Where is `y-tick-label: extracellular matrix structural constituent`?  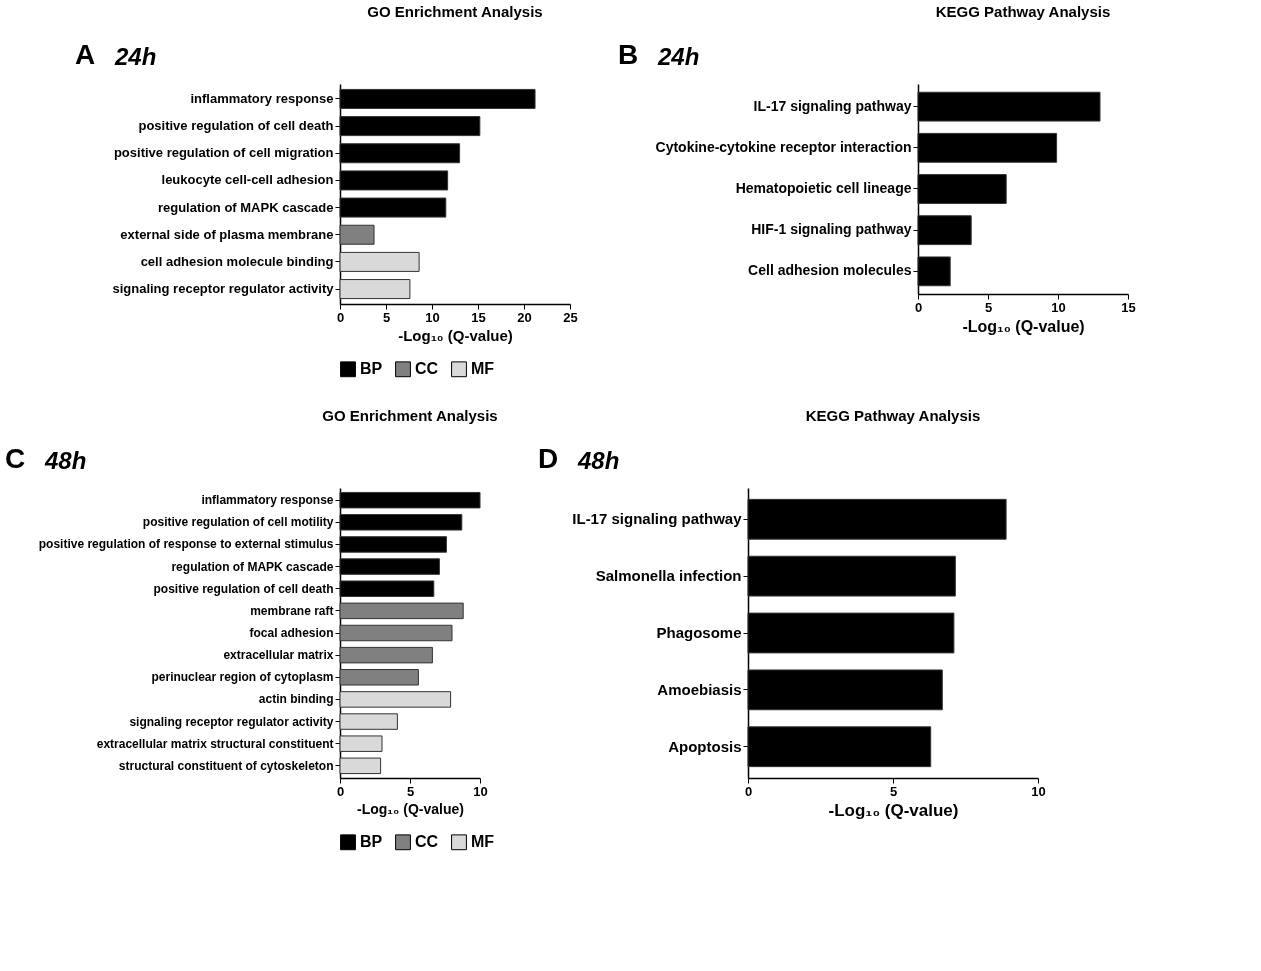 y-tick-label: extracellular matrix structural constituent is located at coordinates (215, 743).